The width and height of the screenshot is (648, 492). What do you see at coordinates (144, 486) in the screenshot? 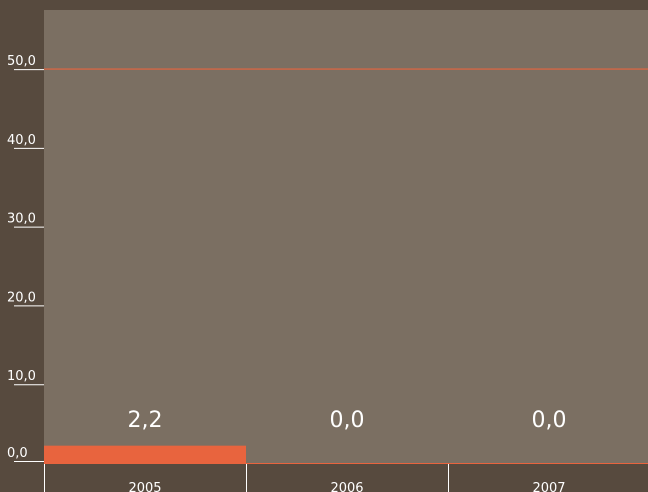
I see `x-tick-label: 2005` at bounding box center [144, 486].